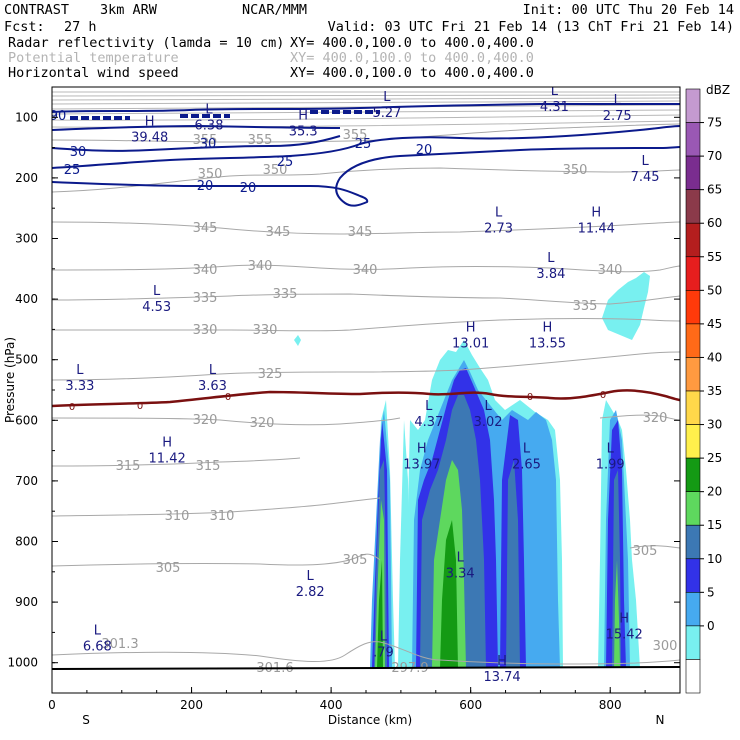 The width and height of the screenshot is (740, 740). I want to click on wind-contour-label: 25, so click(285, 162).